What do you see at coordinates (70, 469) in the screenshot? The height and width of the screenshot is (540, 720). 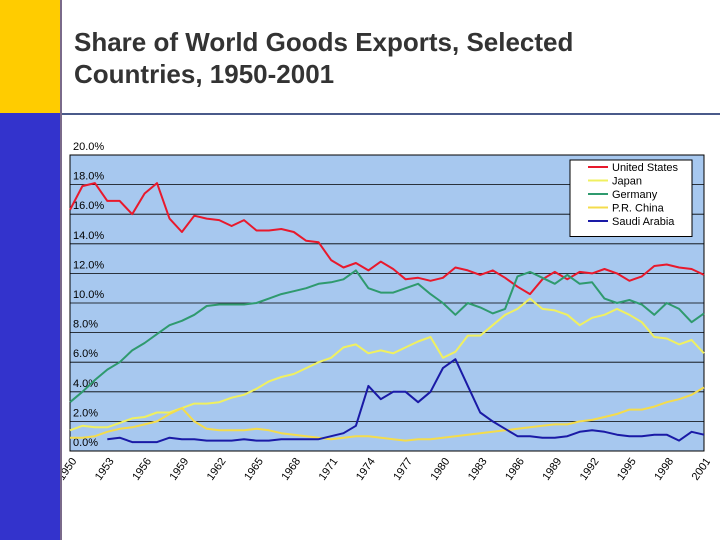 I see `x-tick-label: 1950` at bounding box center [70, 469].